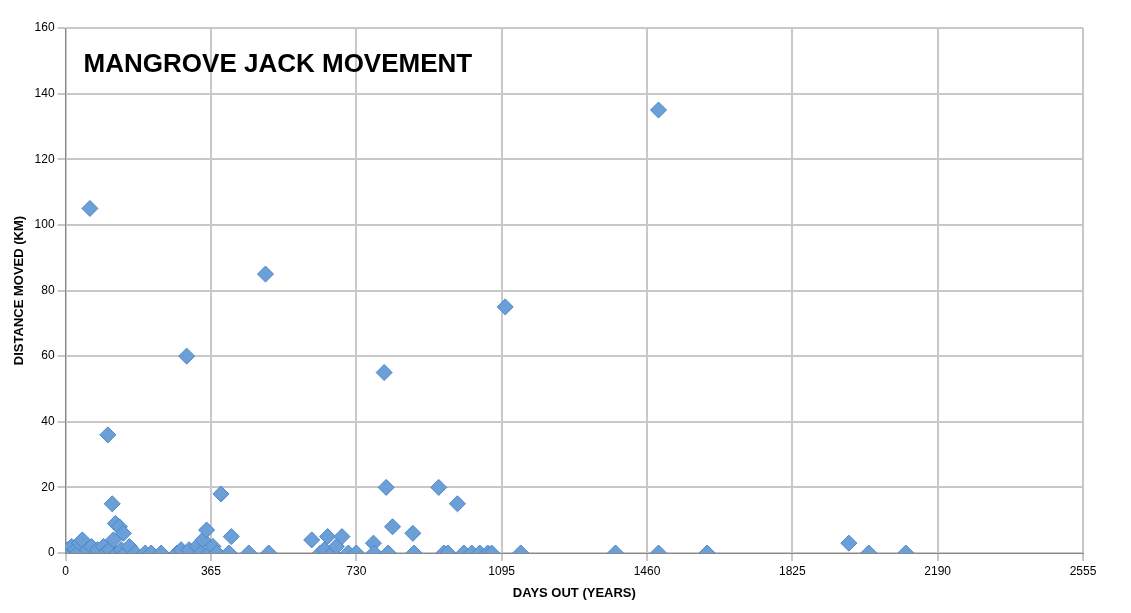 This screenshot has width=1131, height=613. What do you see at coordinates (938, 570) in the screenshot?
I see `x-tick-label: 2190` at bounding box center [938, 570].